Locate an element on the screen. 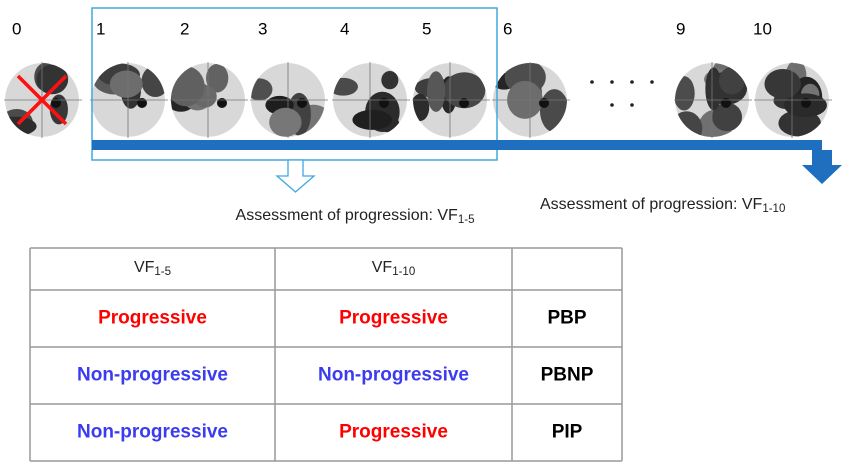 This screenshot has height=463, width=846. timepoint-label: 1 is located at coordinates (100, 28).